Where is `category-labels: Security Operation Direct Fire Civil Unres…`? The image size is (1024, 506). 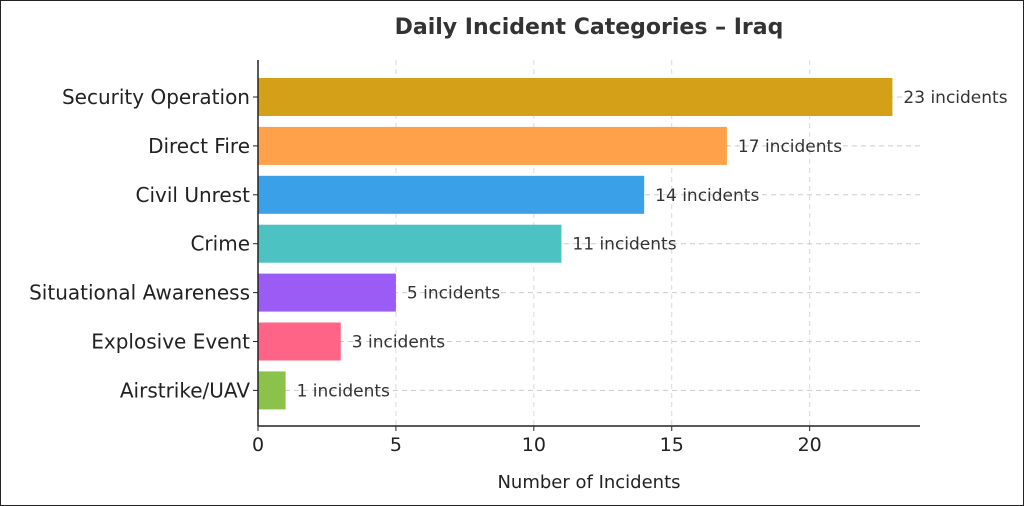
category-labels: Security Operation Direct Fire Civil Unres… is located at coordinates (139, 243).